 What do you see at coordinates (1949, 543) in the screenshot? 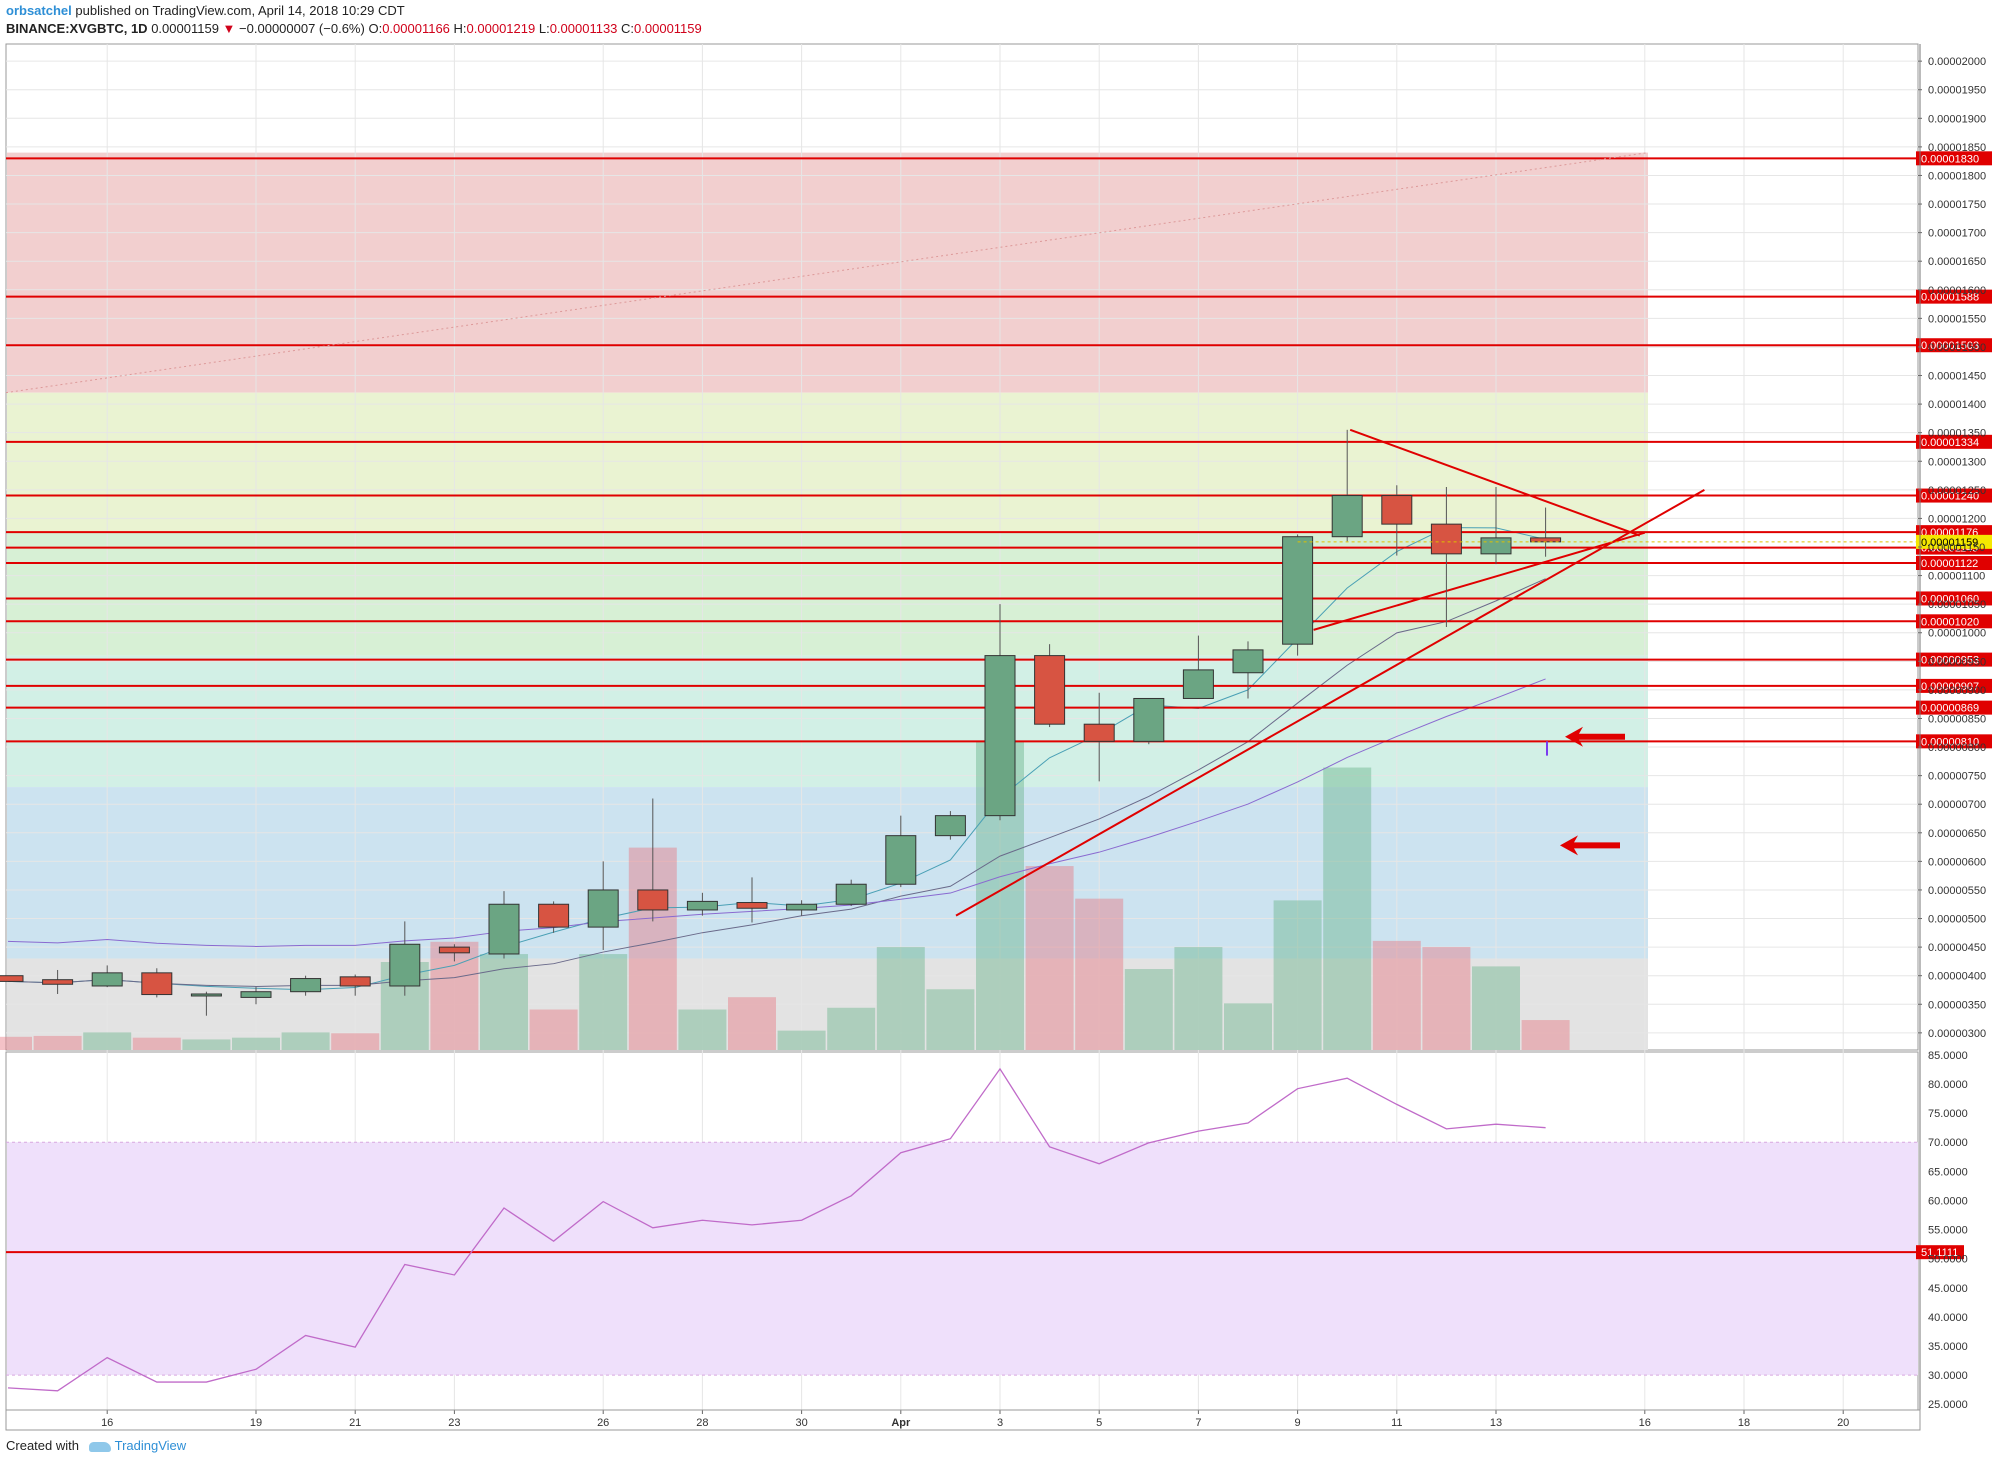
I see `last-price-label: 0.00001159` at bounding box center [1949, 543].